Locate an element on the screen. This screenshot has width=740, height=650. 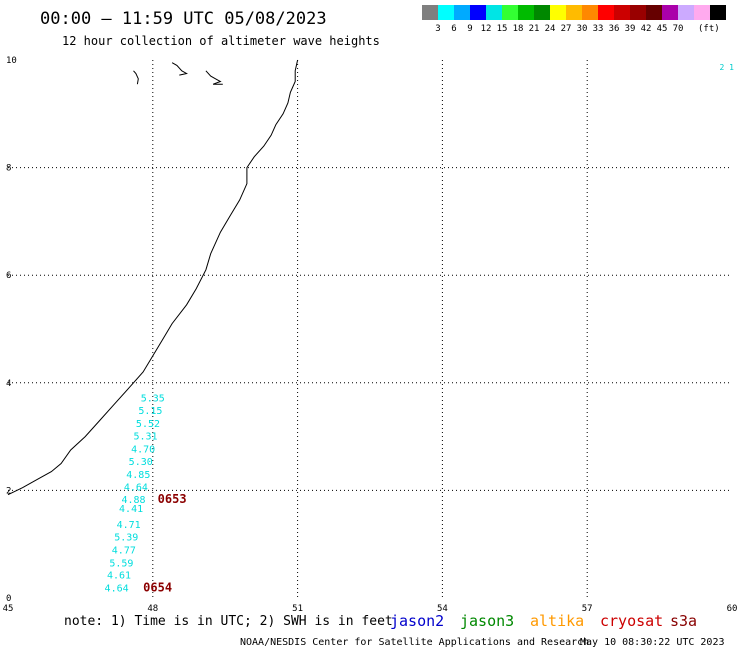
color-scale-label: 42 is located at coordinates (646, 29).